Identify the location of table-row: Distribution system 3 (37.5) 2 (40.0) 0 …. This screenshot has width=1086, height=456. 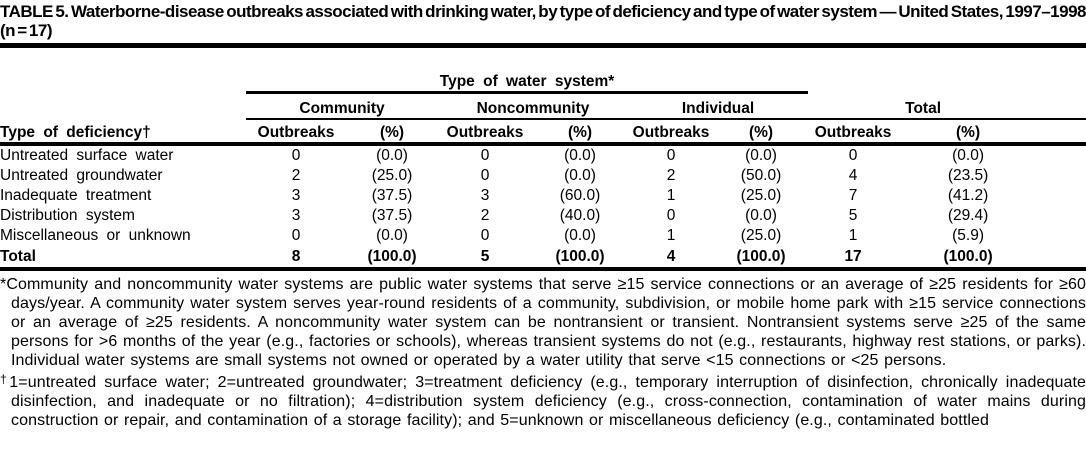
(543, 216).